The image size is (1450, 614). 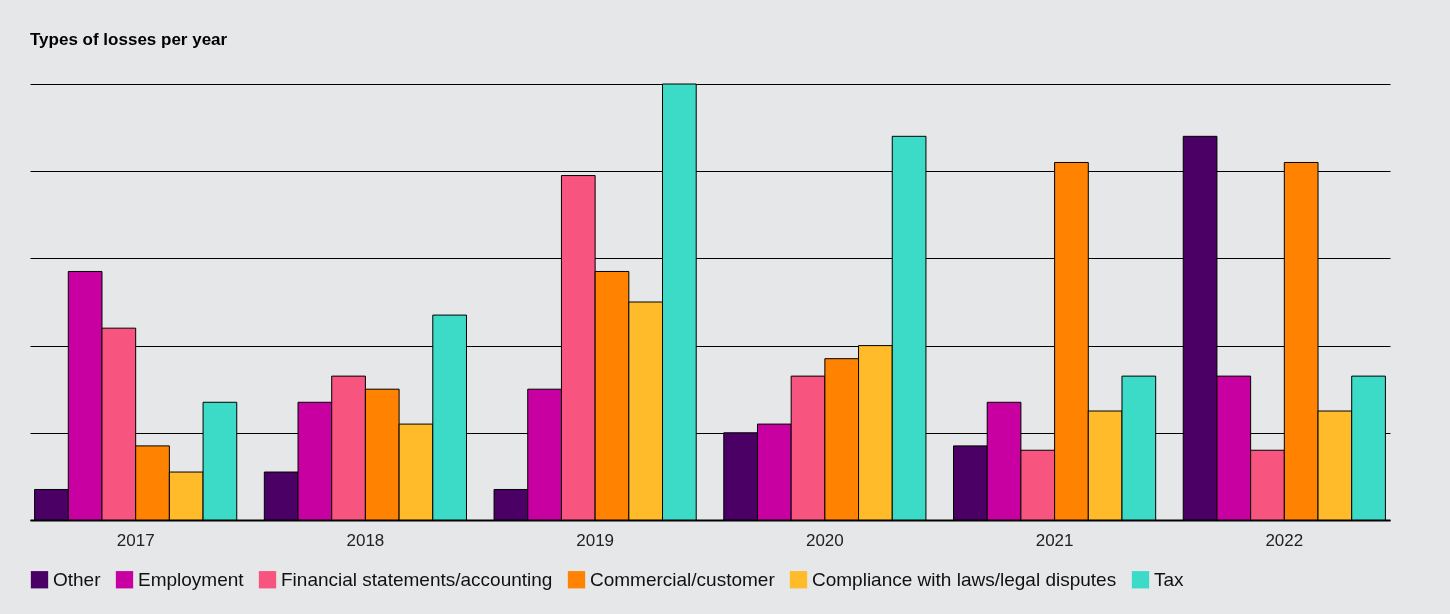 What do you see at coordinates (365, 540) in the screenshot?
I see `x-tick-label: 2018` at bounding box center [365, 540].